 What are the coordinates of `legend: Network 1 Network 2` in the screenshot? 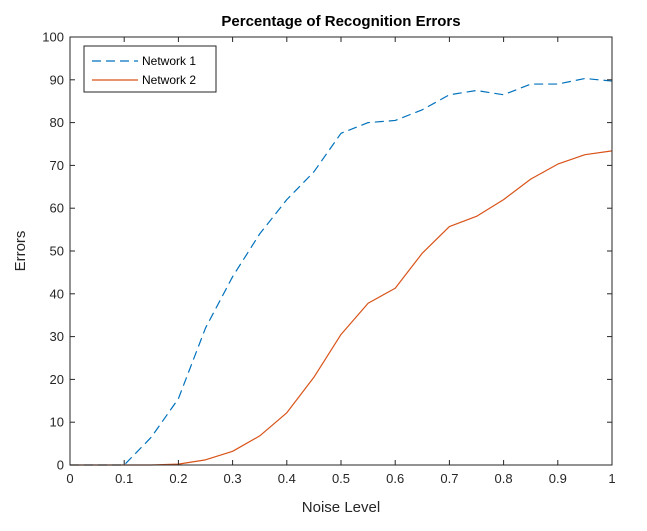 It's located at (150, 69).